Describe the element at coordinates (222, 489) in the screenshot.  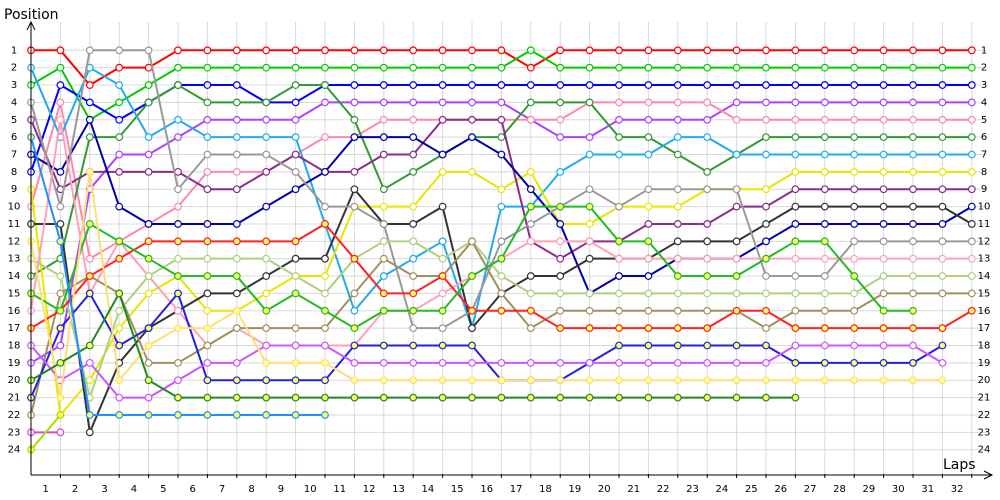
I see `x-tick-label: 7` at that location.